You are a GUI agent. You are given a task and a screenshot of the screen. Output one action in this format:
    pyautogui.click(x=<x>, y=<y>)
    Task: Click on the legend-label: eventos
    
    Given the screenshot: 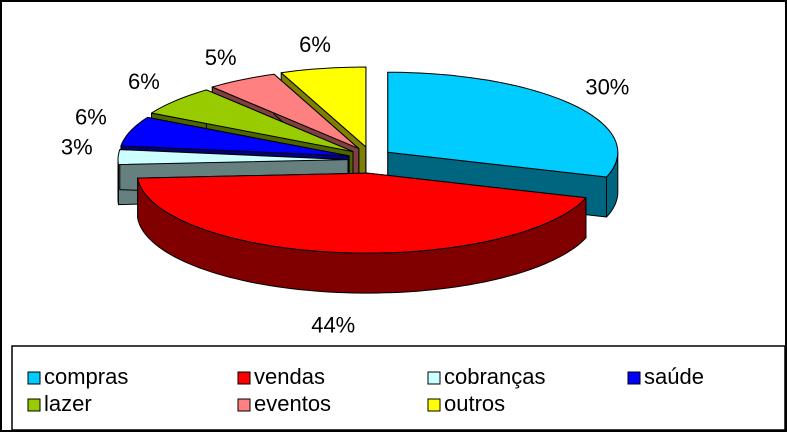 What is the action you would take?
    pyautogui.click(x=292, y=403)
    